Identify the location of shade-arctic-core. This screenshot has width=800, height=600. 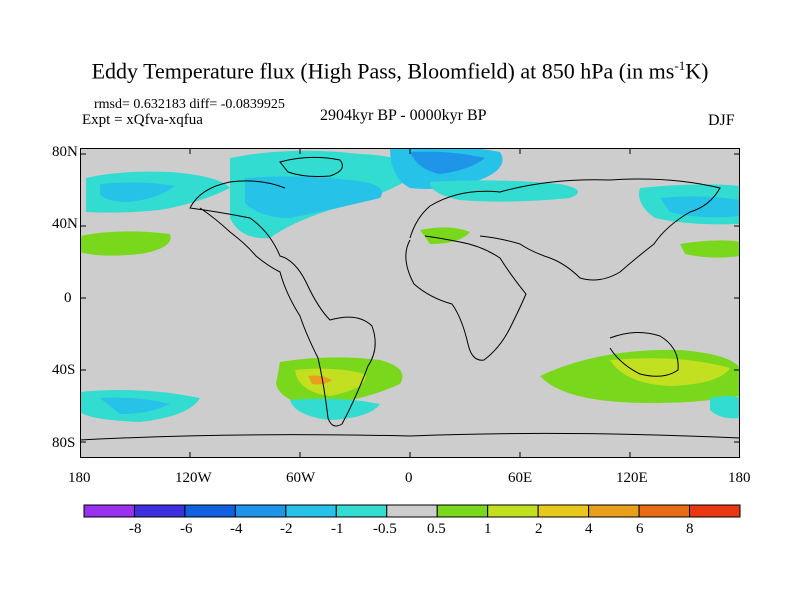
(447, 162).